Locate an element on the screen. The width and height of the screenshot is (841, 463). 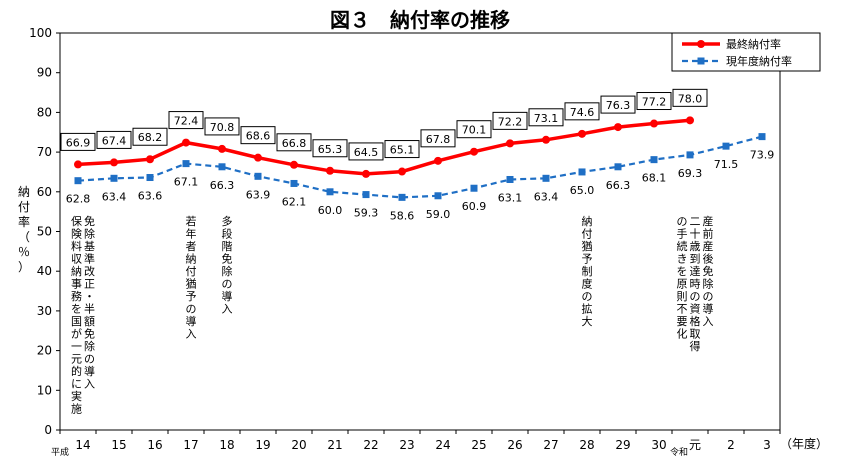
y-tick-label: 100 is located at coordinates (40, 33).